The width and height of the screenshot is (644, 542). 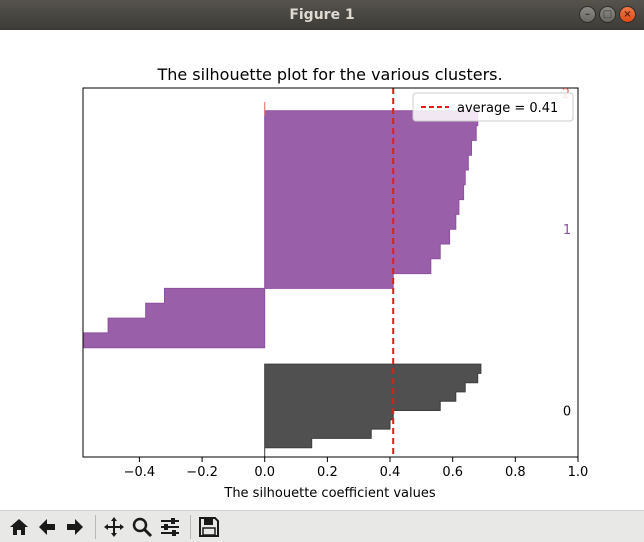 I want to click on x-tick-label: 0.8, so click(x=515, y=472).